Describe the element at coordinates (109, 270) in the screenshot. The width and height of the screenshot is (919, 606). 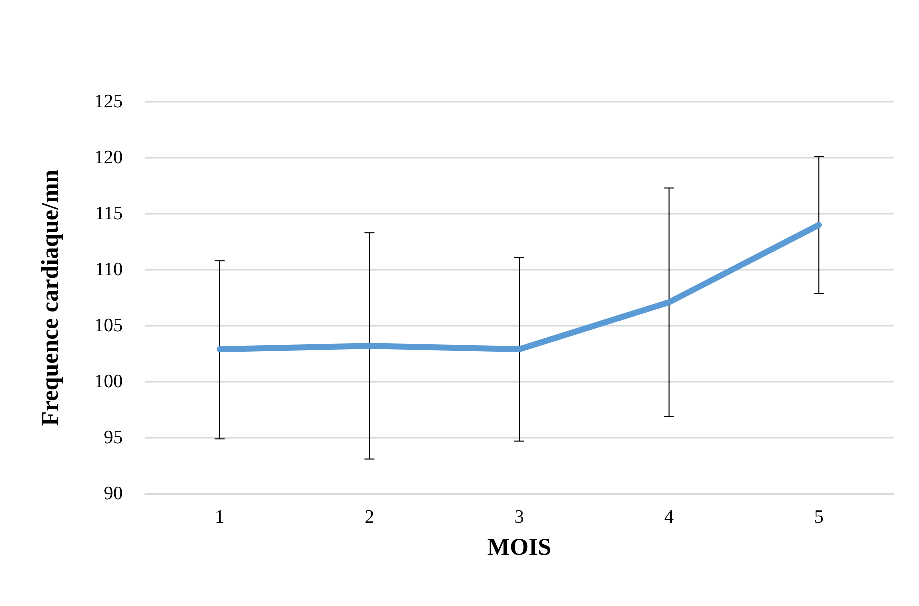
I see `y-tick-label: 110` at that location.